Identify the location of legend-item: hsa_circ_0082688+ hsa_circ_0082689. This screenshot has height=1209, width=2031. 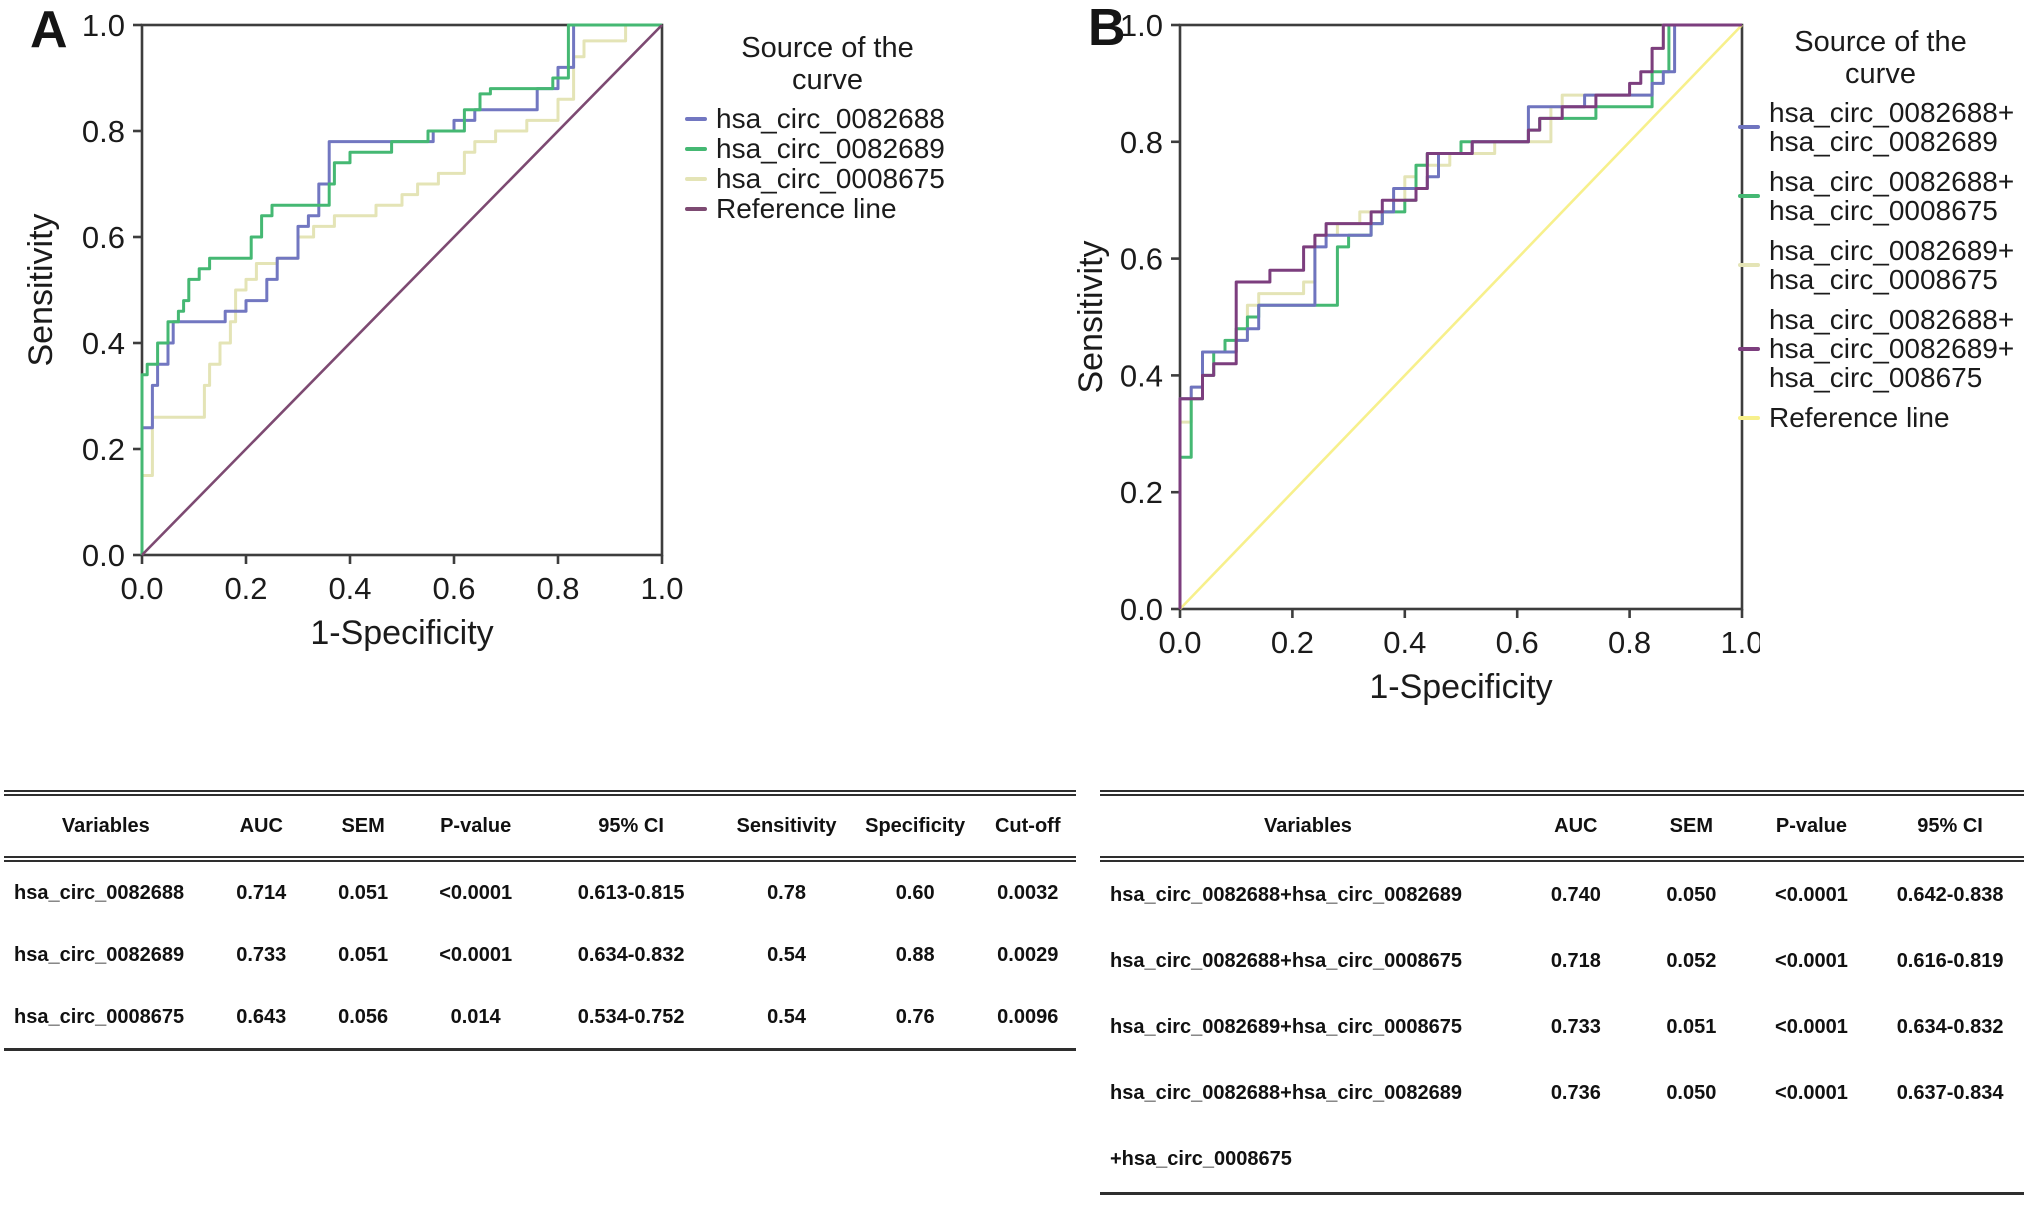
(1884, 127).